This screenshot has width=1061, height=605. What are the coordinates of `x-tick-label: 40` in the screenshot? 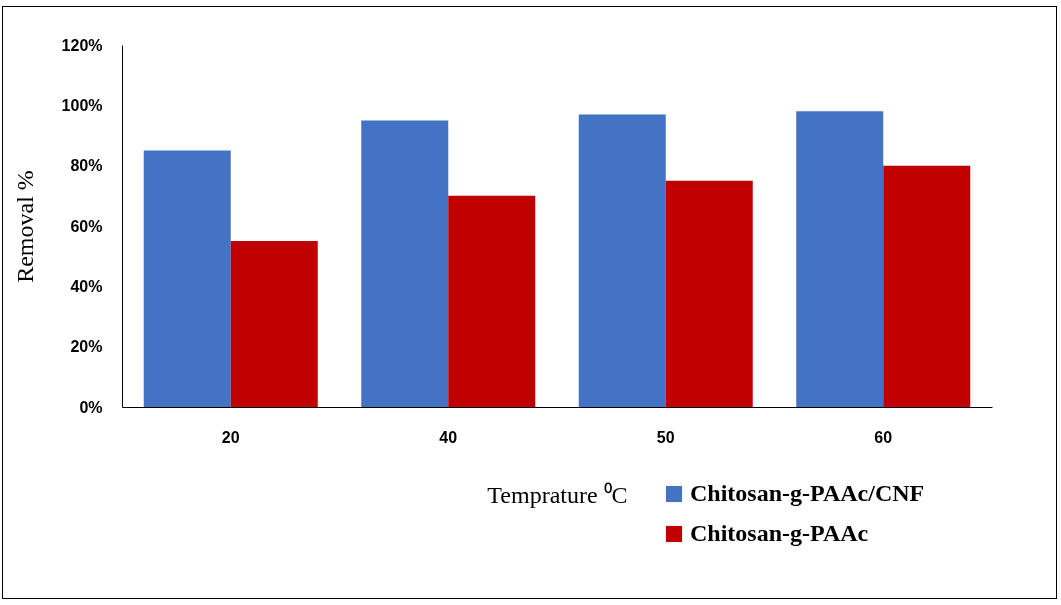 It's located at (448, 437).